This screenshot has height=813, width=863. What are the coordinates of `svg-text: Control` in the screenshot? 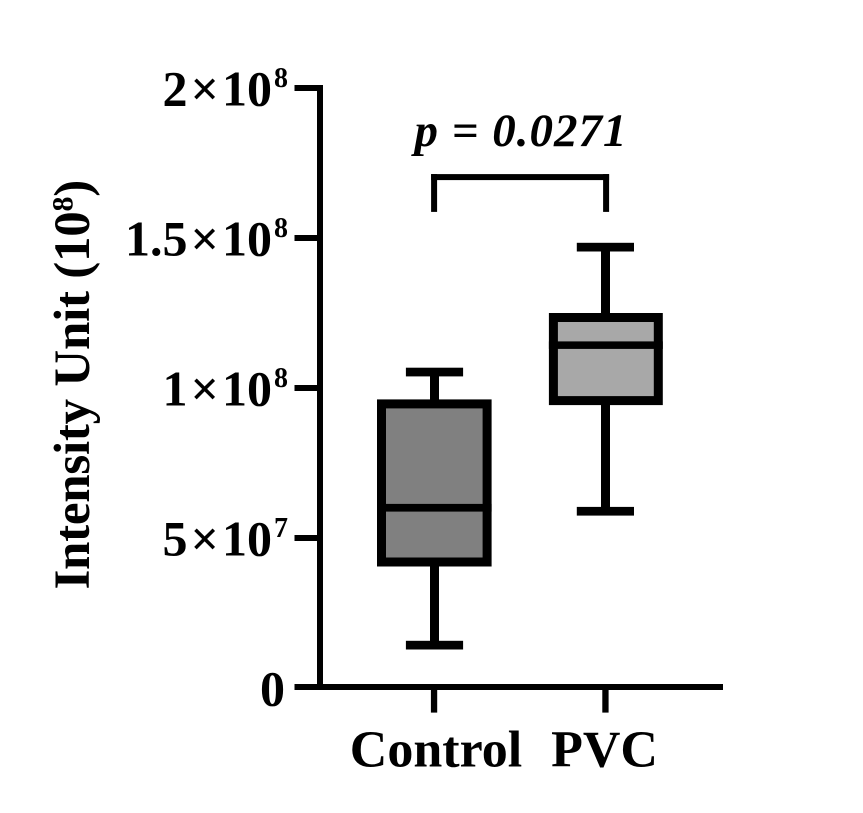 It's located at (436, 749).